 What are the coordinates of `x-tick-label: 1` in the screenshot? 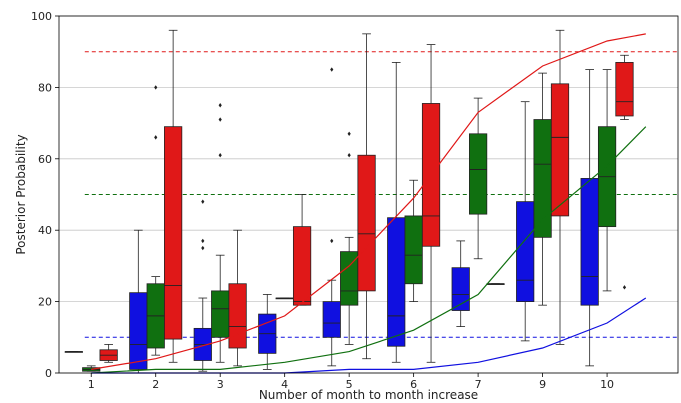 It's located at (91, 384).